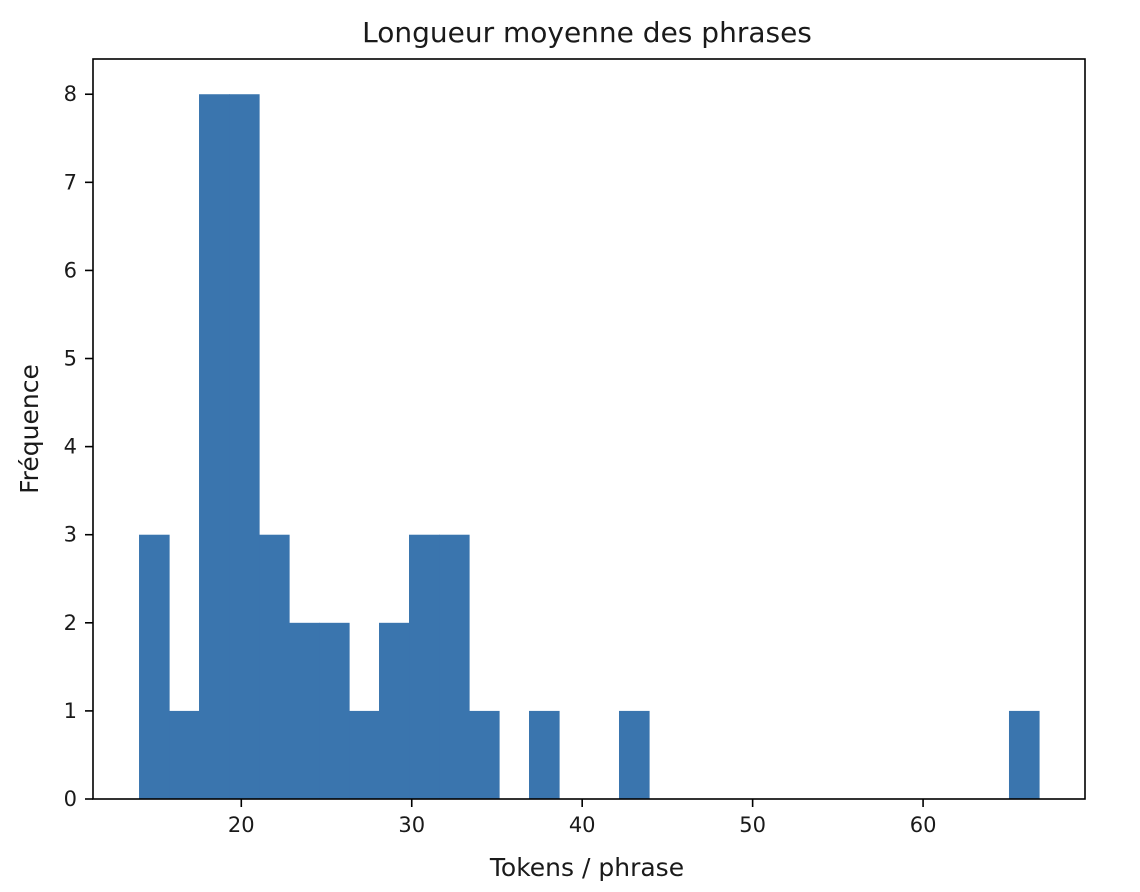 This screenshot has width=1140, height=892. I want to click on y-tick-label: 3, so click(70, 535).